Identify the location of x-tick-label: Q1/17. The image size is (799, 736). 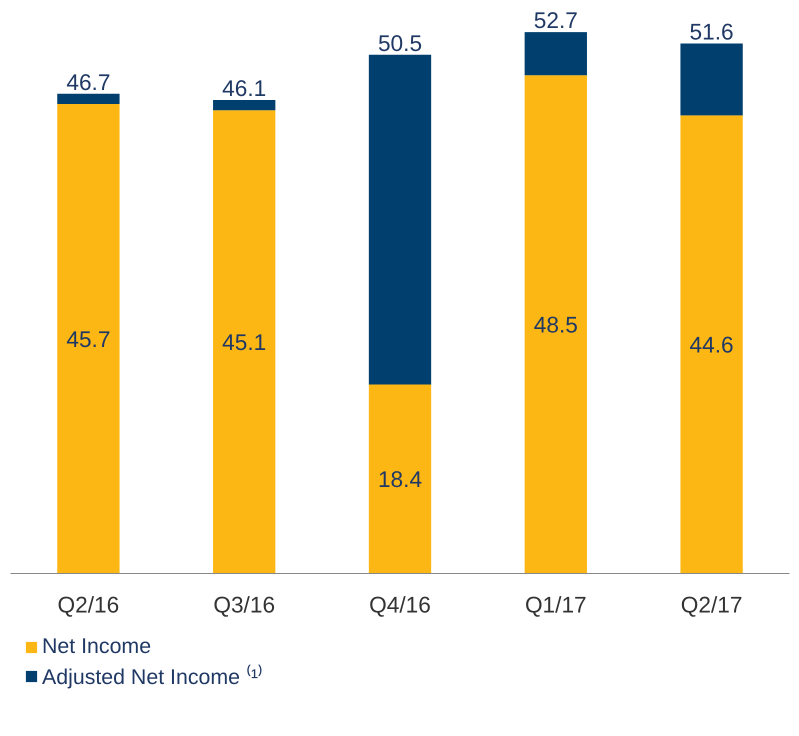
(555, 605).